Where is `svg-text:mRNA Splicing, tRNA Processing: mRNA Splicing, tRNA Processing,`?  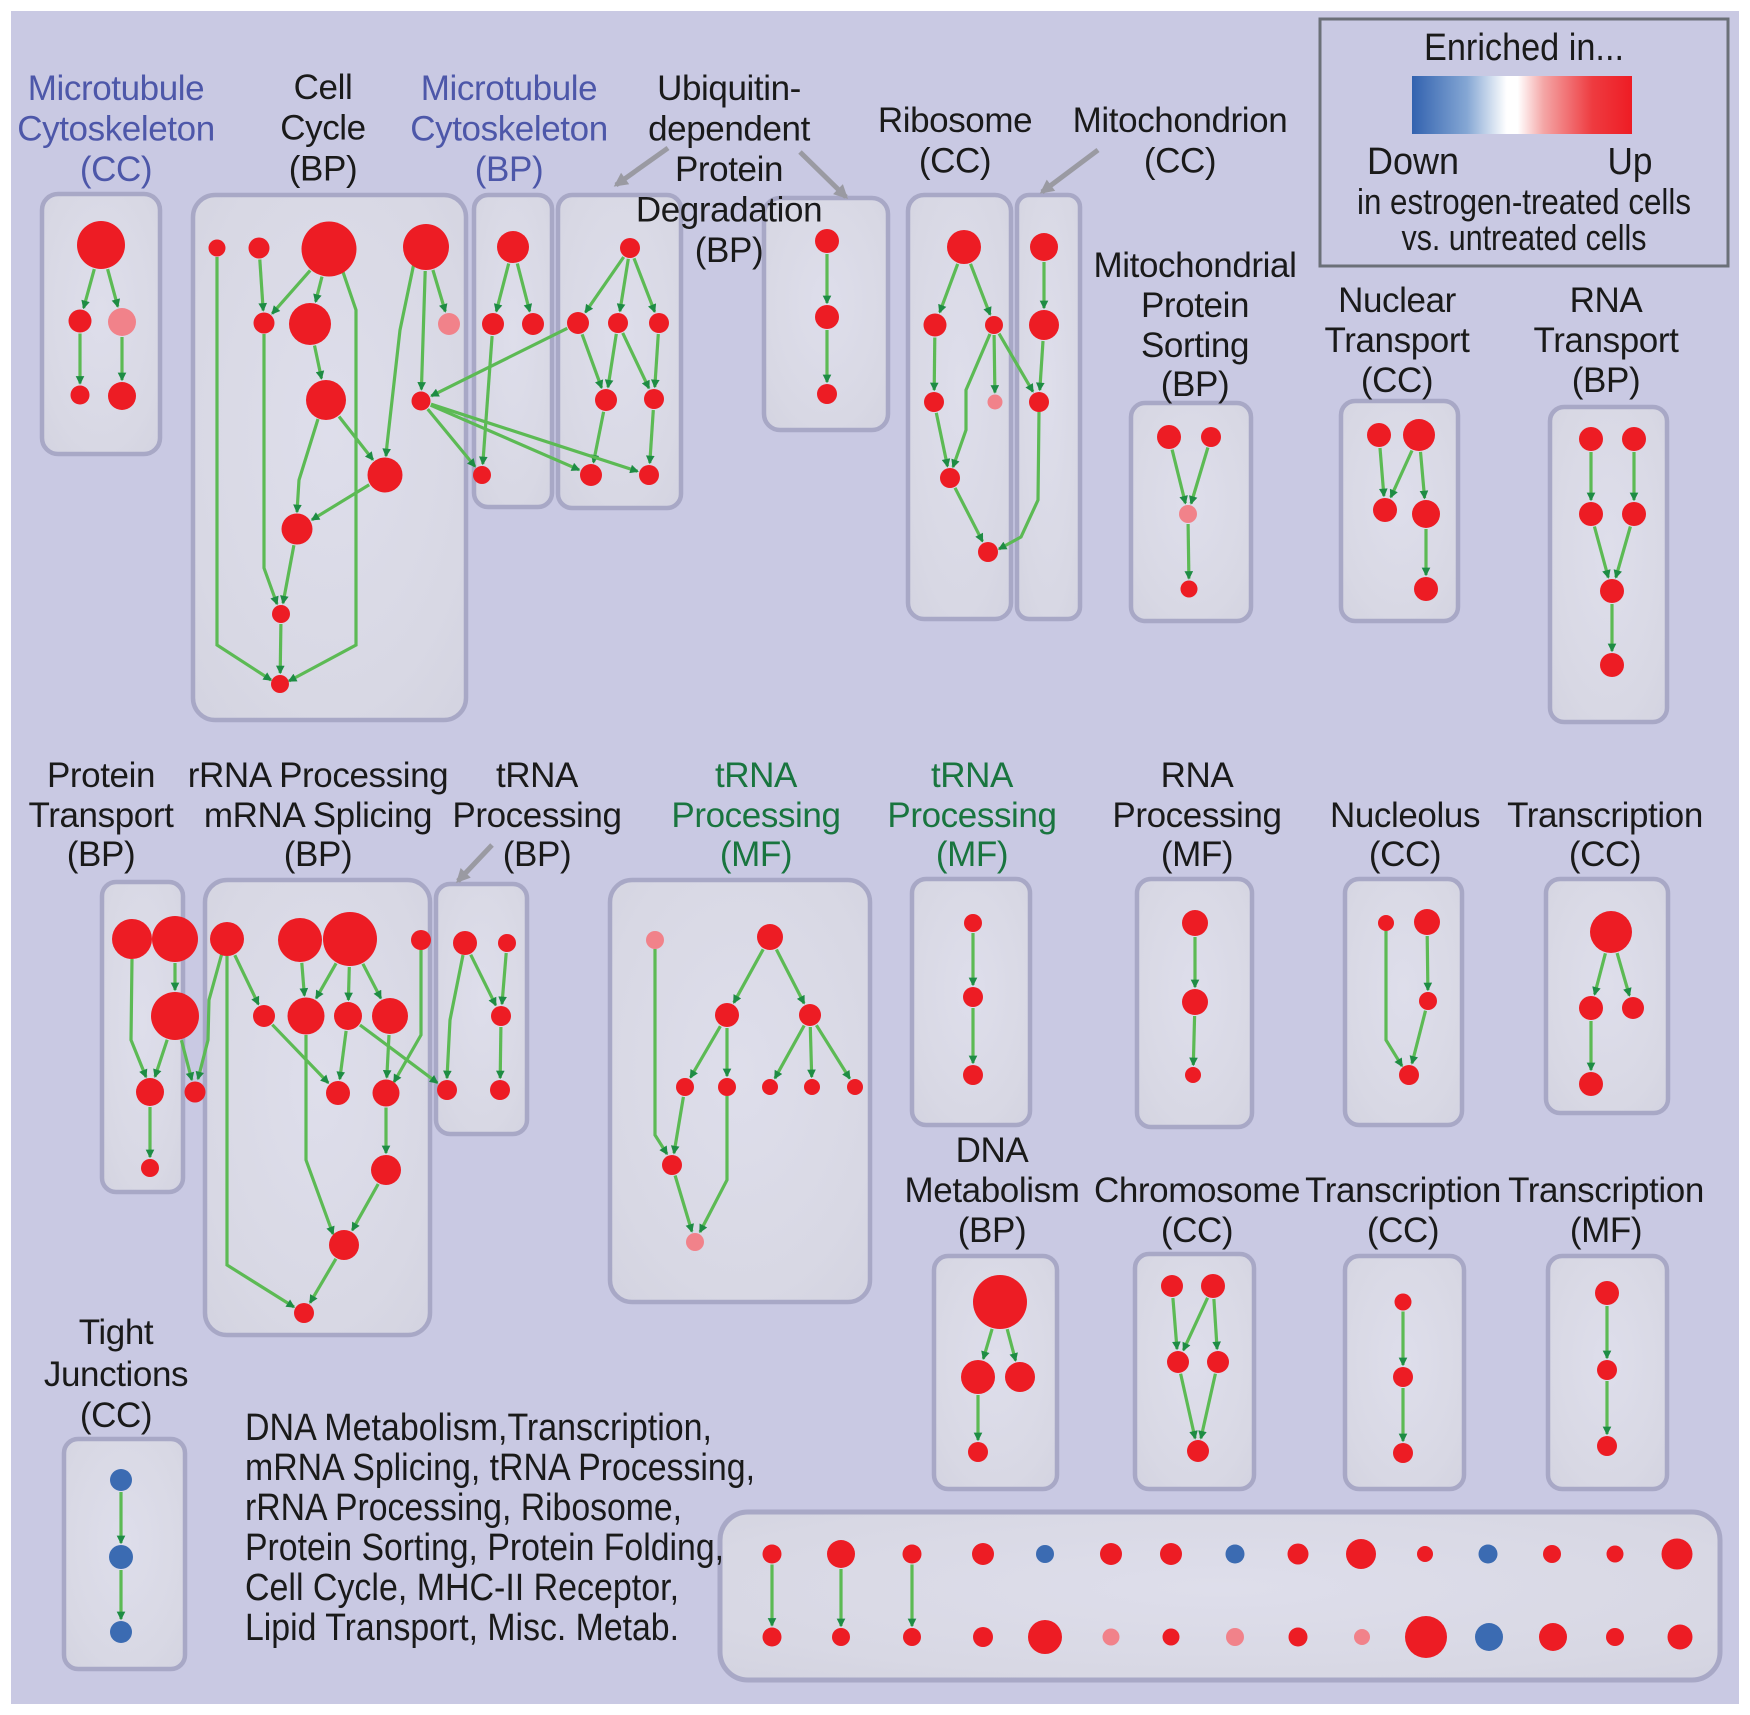 svg-text:mRNA Splicing, tRNA Processing: mRNA Splicing, tRNA Processing, is located at coordinates (500, 1468).